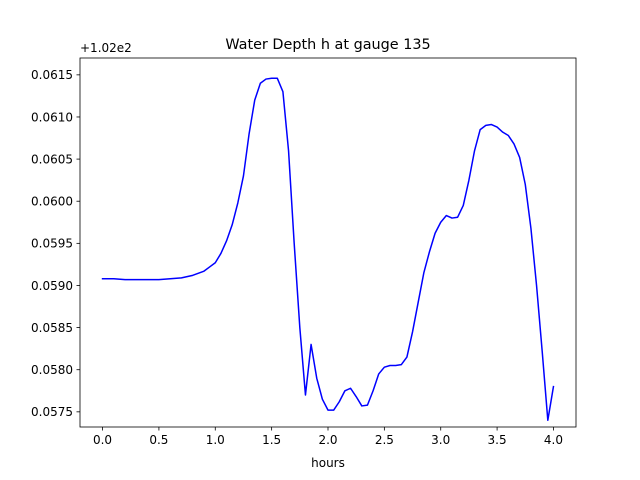 The height and width of the screenshot is (480, 640). I want to click on x-tick-label: 2.5, so click(384, 440).